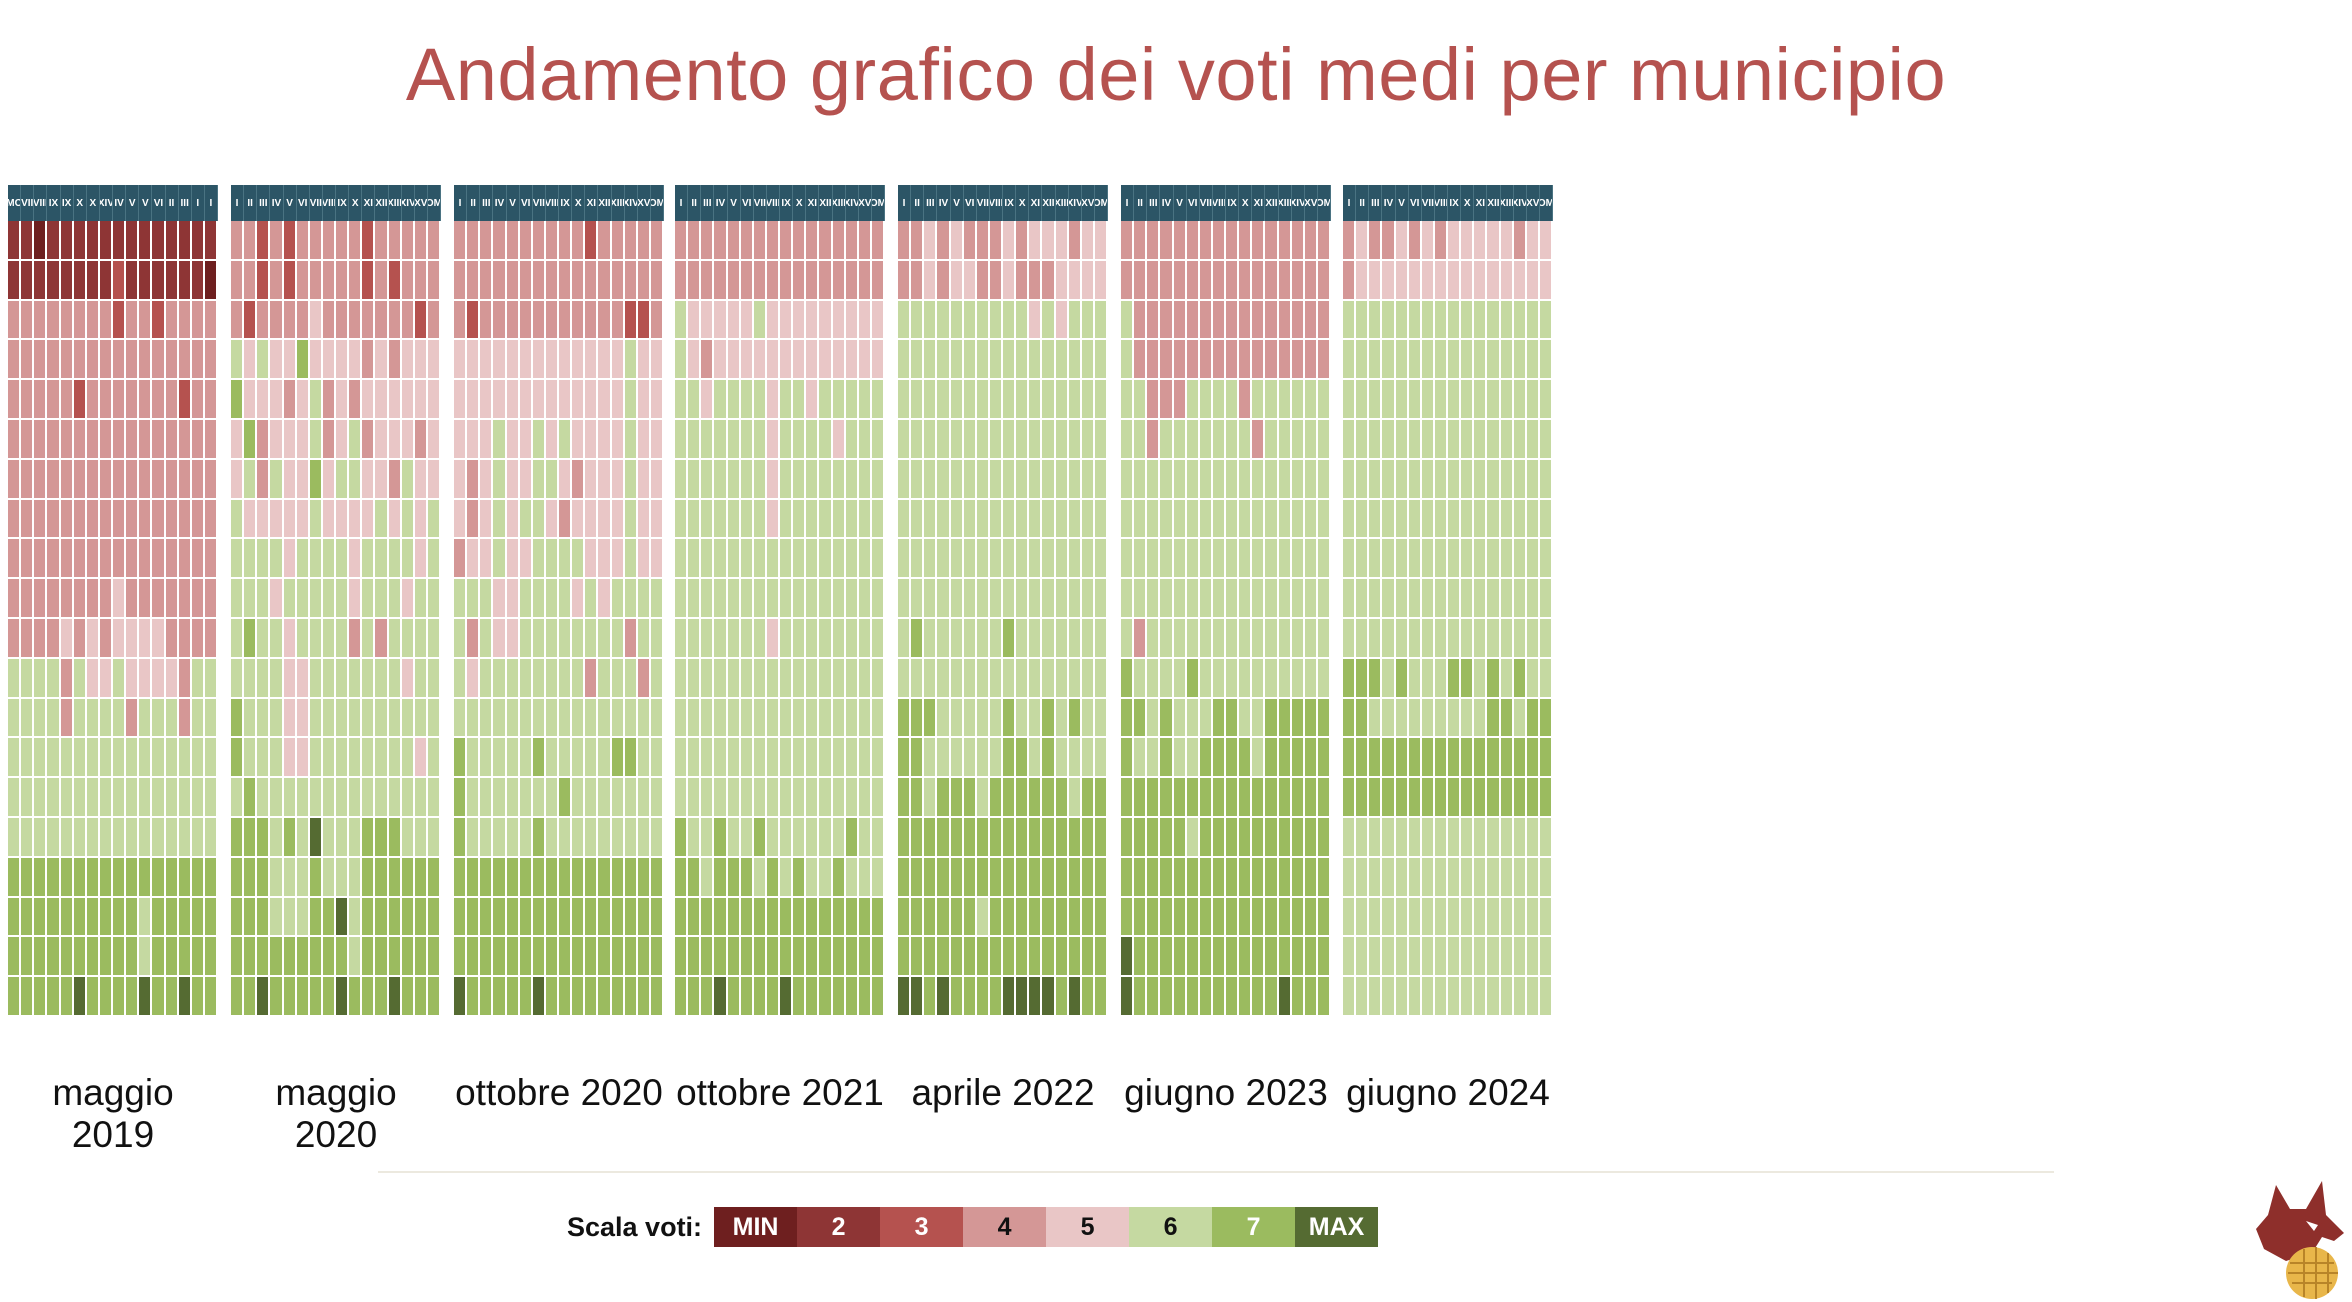 This screenshot has width=2352, height=1302. Describe the element at coordinates (559, 1092) in the screenshot. I see `period-label: ottobre 2020` at that location.